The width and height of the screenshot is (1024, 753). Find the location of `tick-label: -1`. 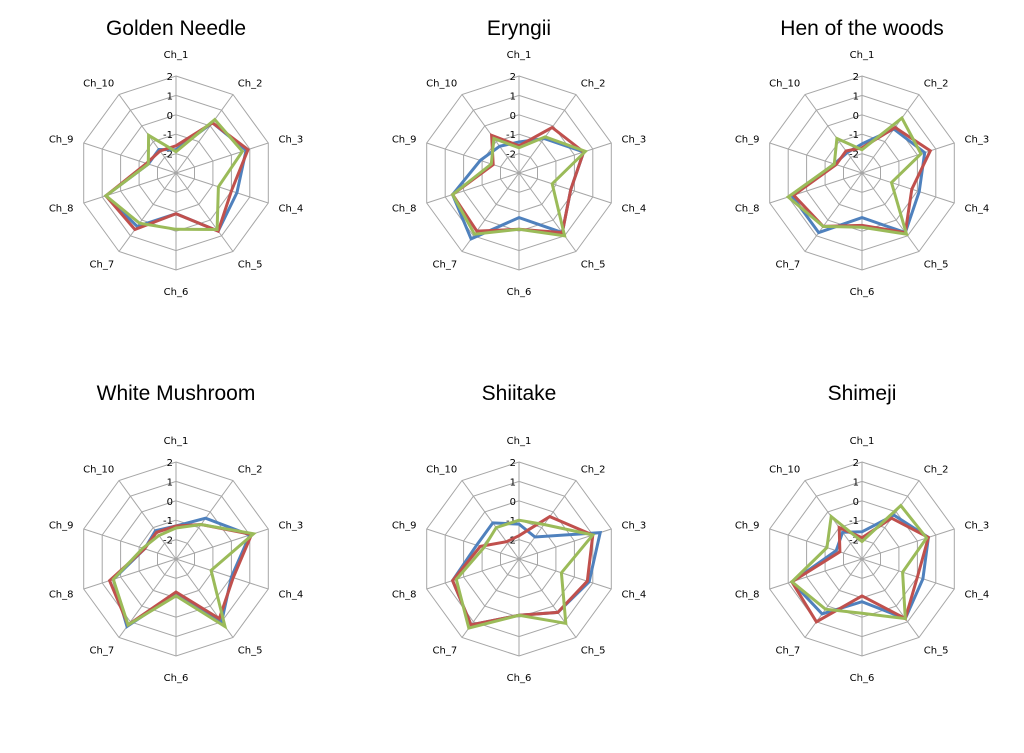

tick-label: -1 is located at coordinates (511, 135).